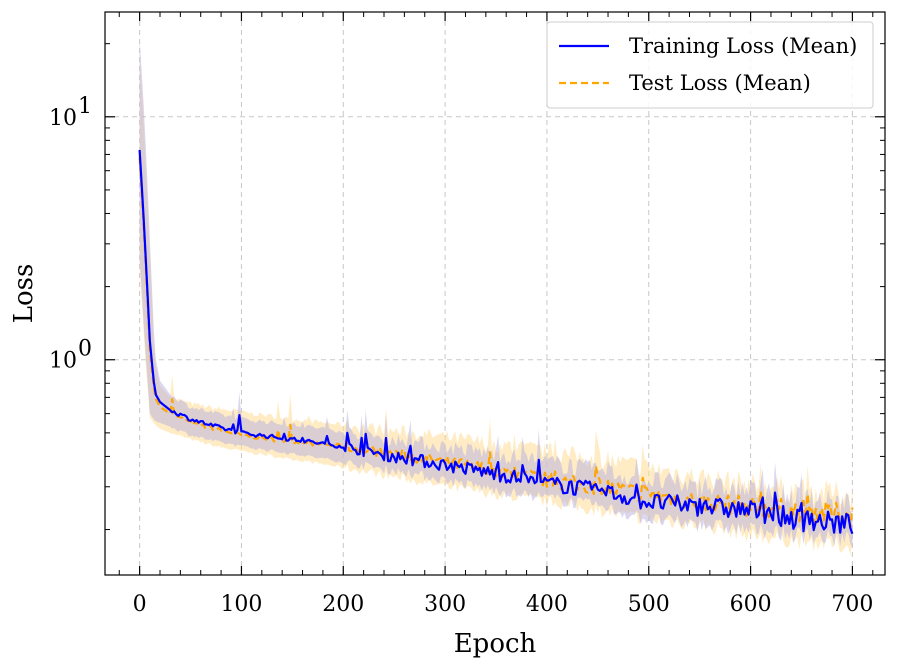 The width and height of the screenshot is (897, 670). What do you see at coordinates (24, 294) in the screenshot?
I see `y-axis-label: Loss` at bounding box center [24, 294].